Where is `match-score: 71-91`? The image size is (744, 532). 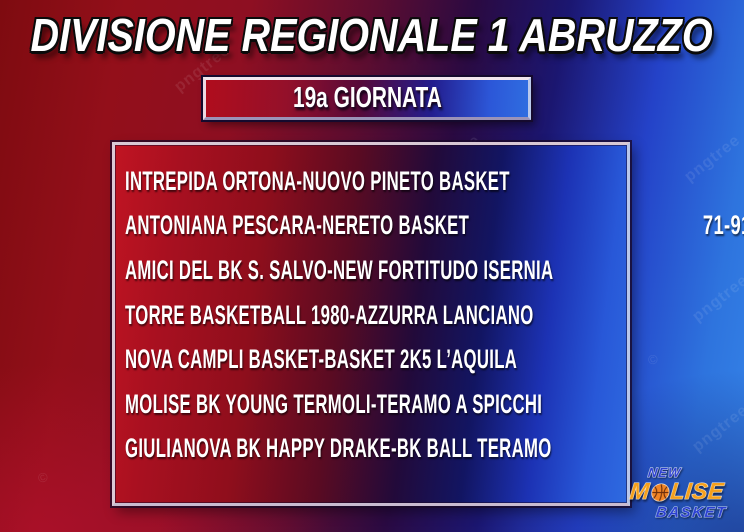 match-score: 71-91 is located at coordinates (723, 225).